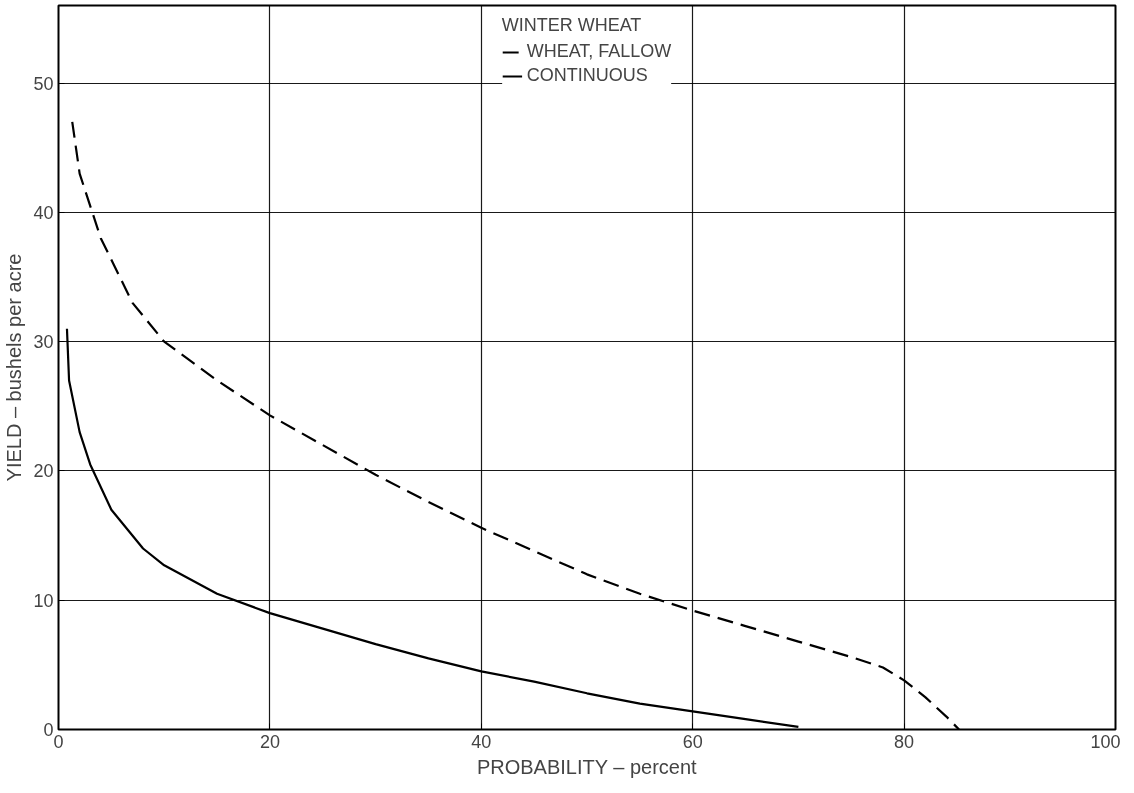 This screenshot has width=1134, height=793. I want to click on x-axis-title: PROBABILITY – percent, so click(587, 766).